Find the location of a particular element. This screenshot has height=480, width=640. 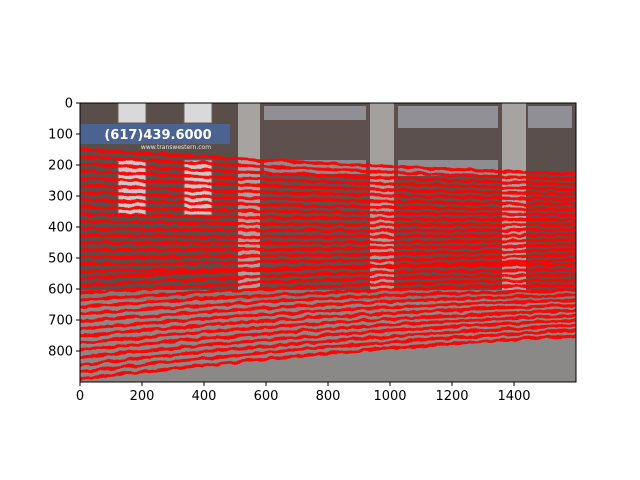

y-axis: 0 100 200 300 400 500 600 700 800 is located at coordinates (64, 228).